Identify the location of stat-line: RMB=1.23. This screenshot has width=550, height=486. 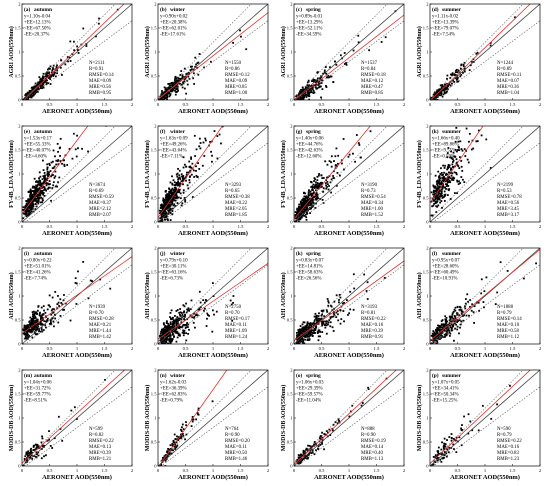
(508, 459).